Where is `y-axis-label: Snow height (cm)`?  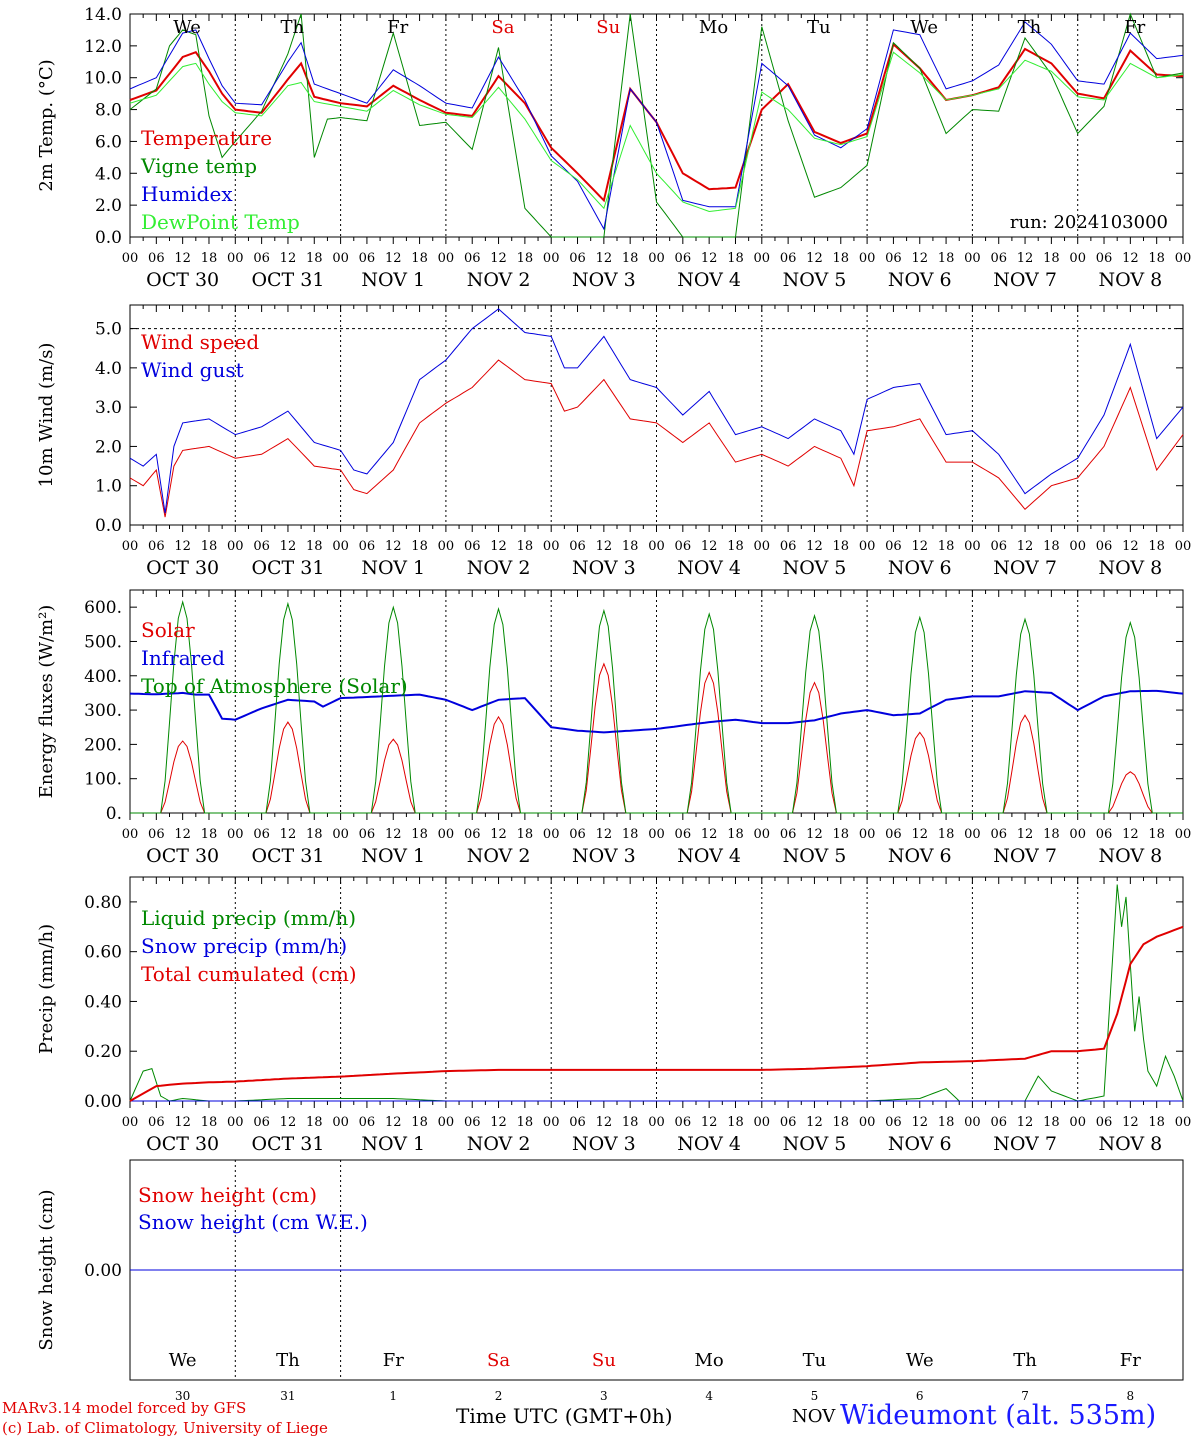 y-axis-label: Snow height (cm) is located at coordinates (46, 1269).